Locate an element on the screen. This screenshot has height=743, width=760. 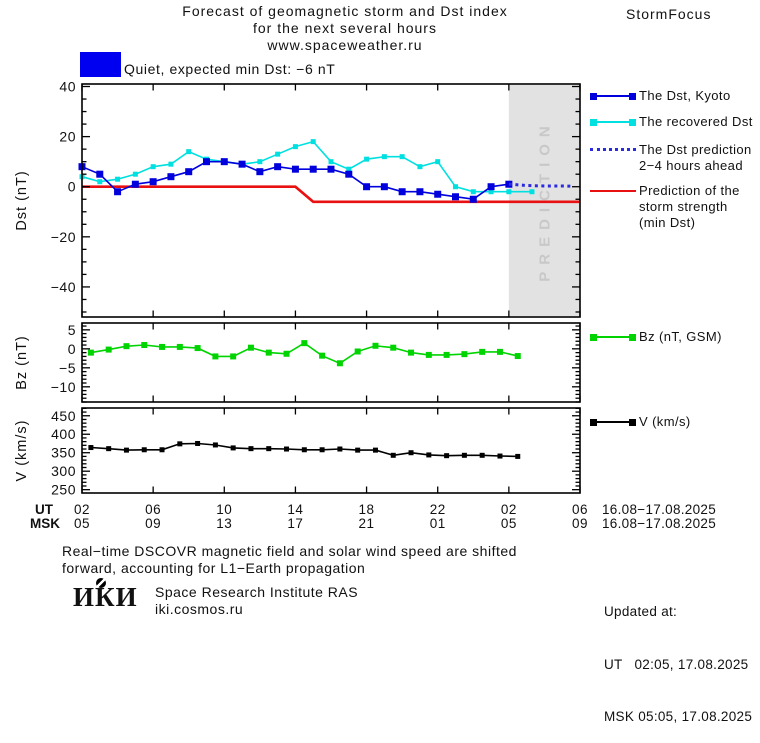
msk-row-tick: 13 is located at coordinates (224, 523).